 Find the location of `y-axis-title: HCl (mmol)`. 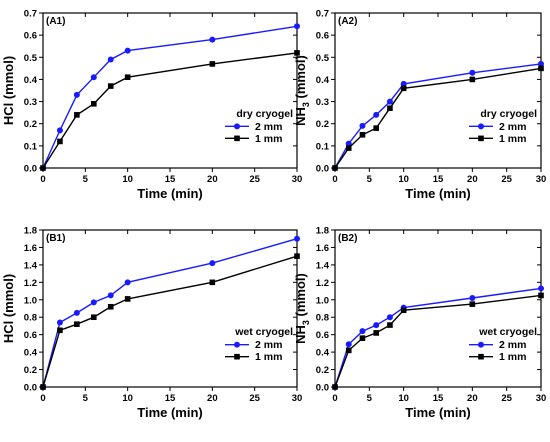

y-axis-title: HCl (mmol) is located at coordinates (8, 308).